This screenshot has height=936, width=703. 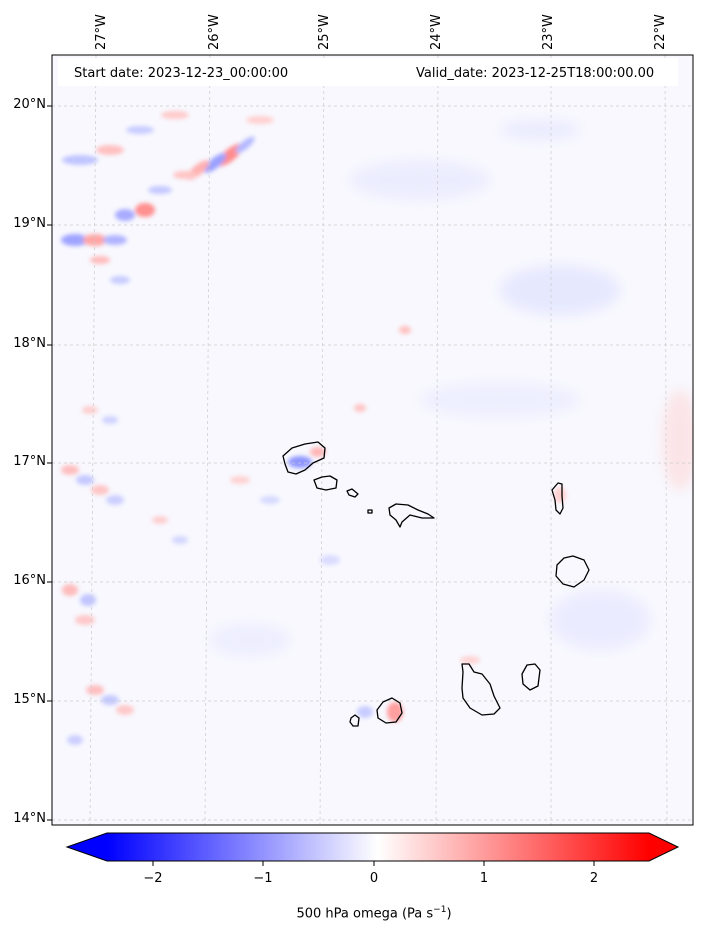 What do you see at coordinates (531, 677) in the screenshot?
I see `island-maio` at bounding box center [531, 677].